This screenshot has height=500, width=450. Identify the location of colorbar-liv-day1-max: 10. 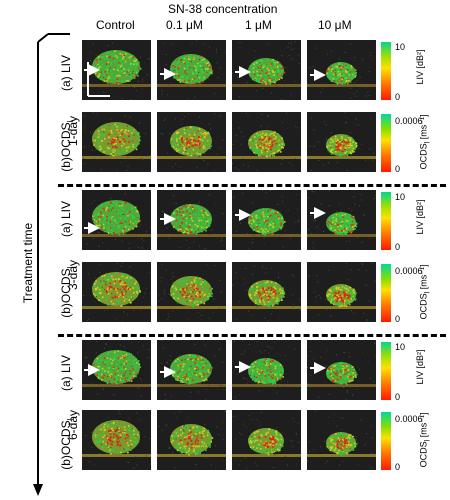
(400, 47).